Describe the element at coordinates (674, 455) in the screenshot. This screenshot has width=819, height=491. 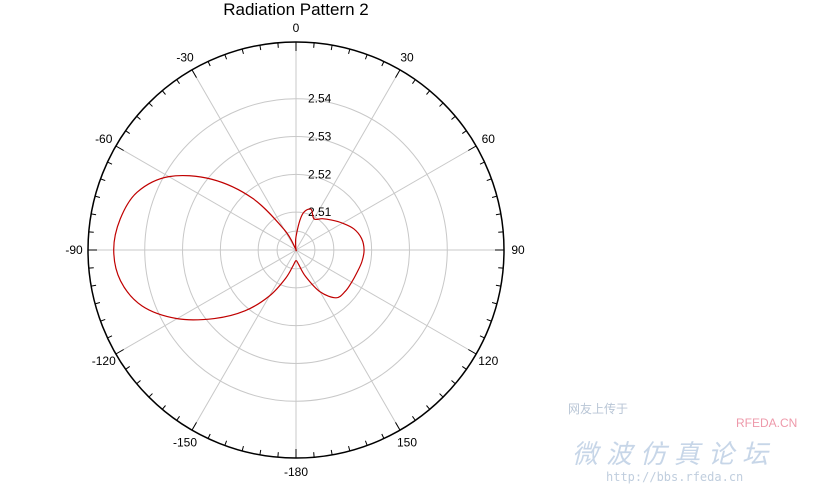
I see `watermark-forum-name: 微波仿真论坛` at that location.